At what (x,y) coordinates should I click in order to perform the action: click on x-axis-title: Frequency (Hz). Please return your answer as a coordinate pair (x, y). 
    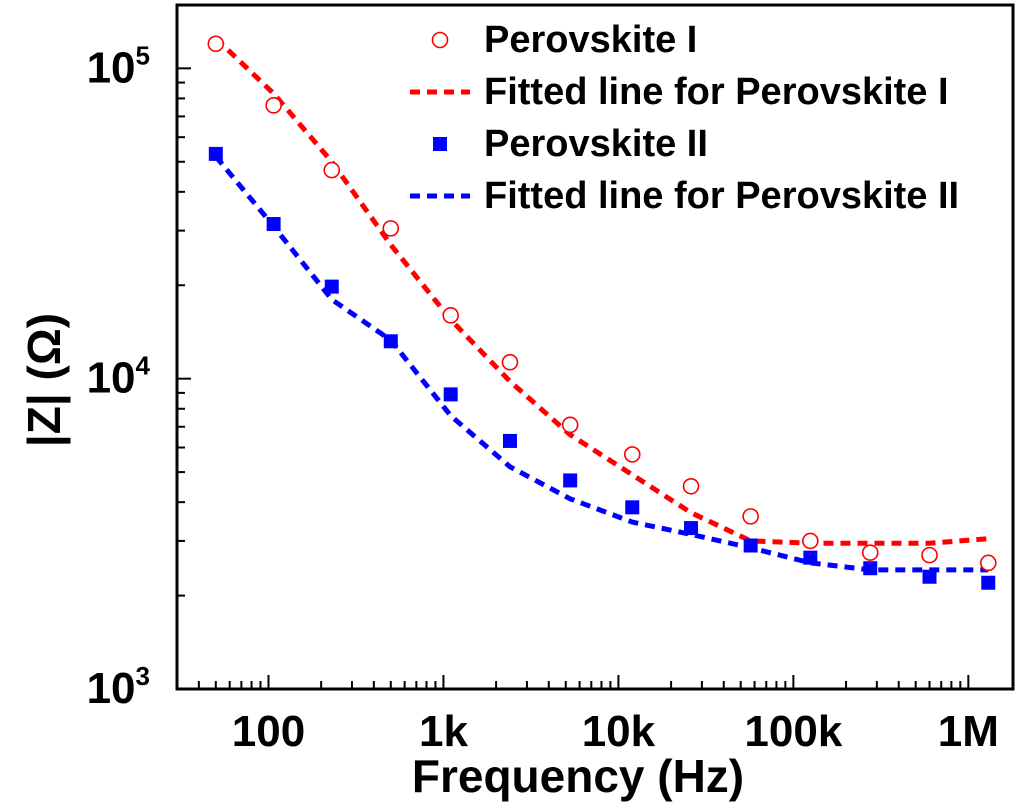
    Looking at the image, I should click on (578, 776).